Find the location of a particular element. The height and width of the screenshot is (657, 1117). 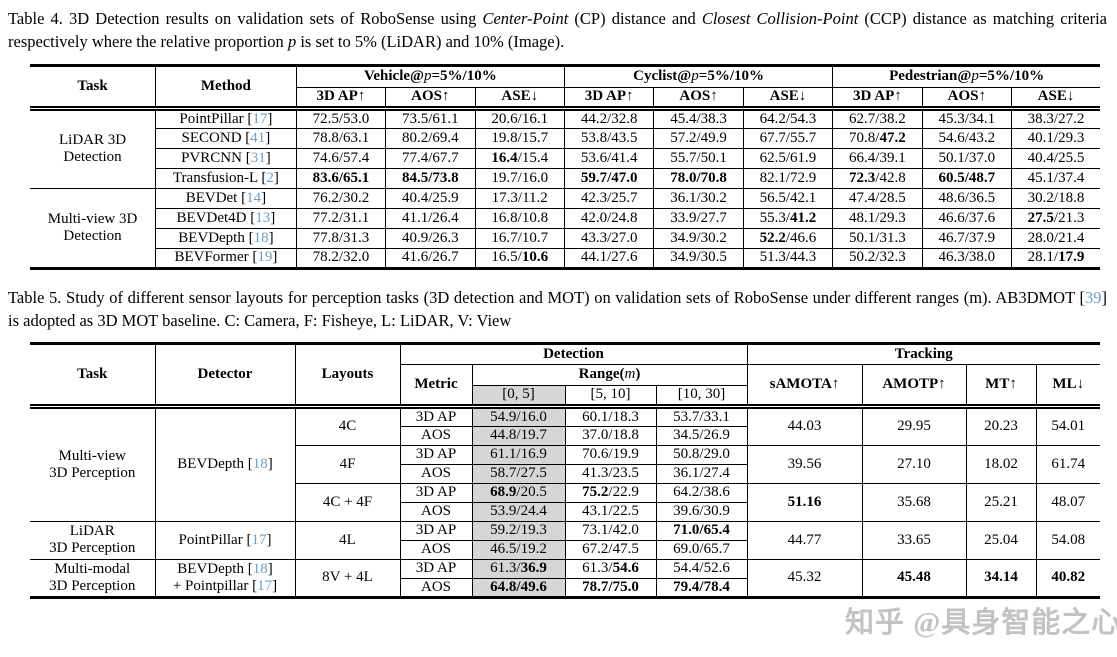

citation-link: 41 is located at coordinates (258, 137).